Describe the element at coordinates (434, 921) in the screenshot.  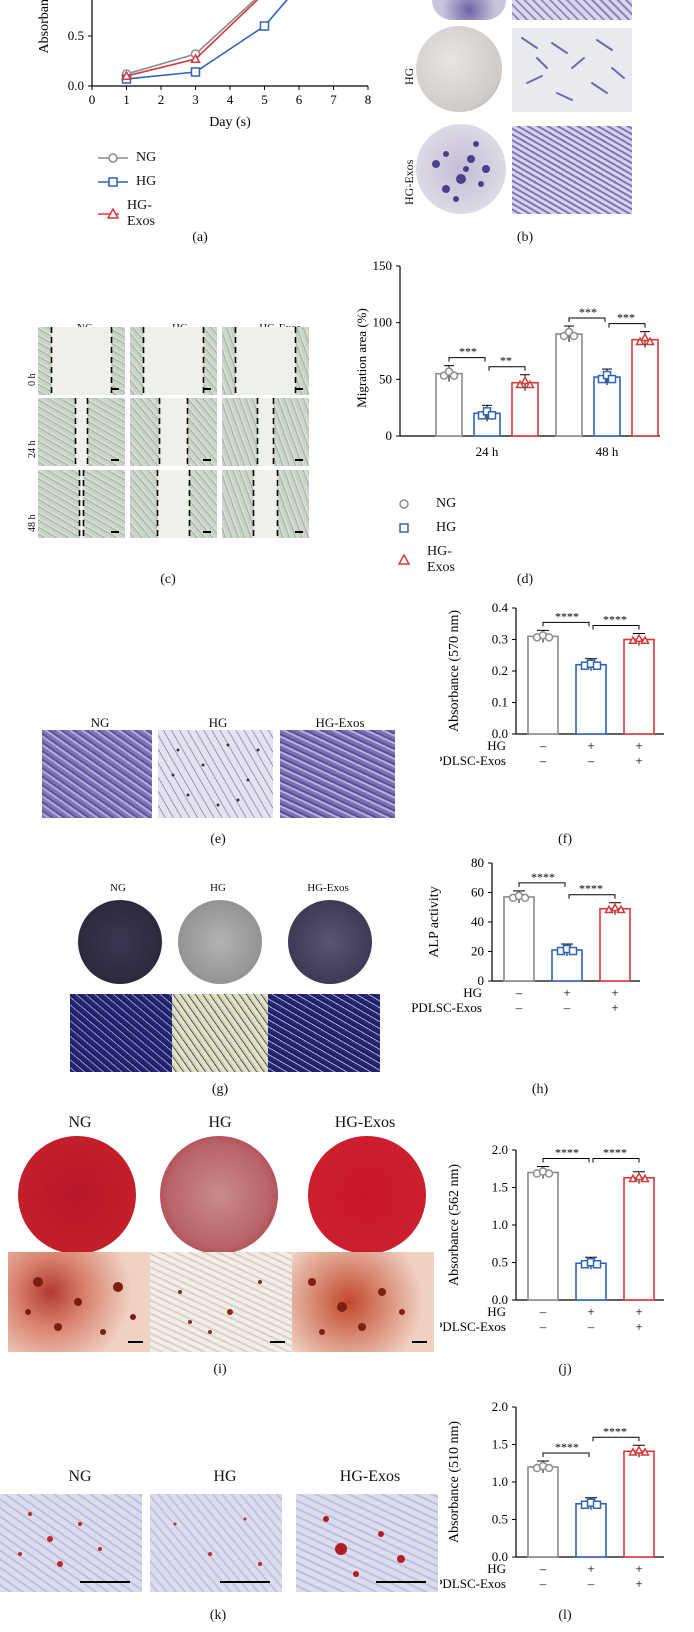
I see `y-axis-label: ALP activity` at that location.